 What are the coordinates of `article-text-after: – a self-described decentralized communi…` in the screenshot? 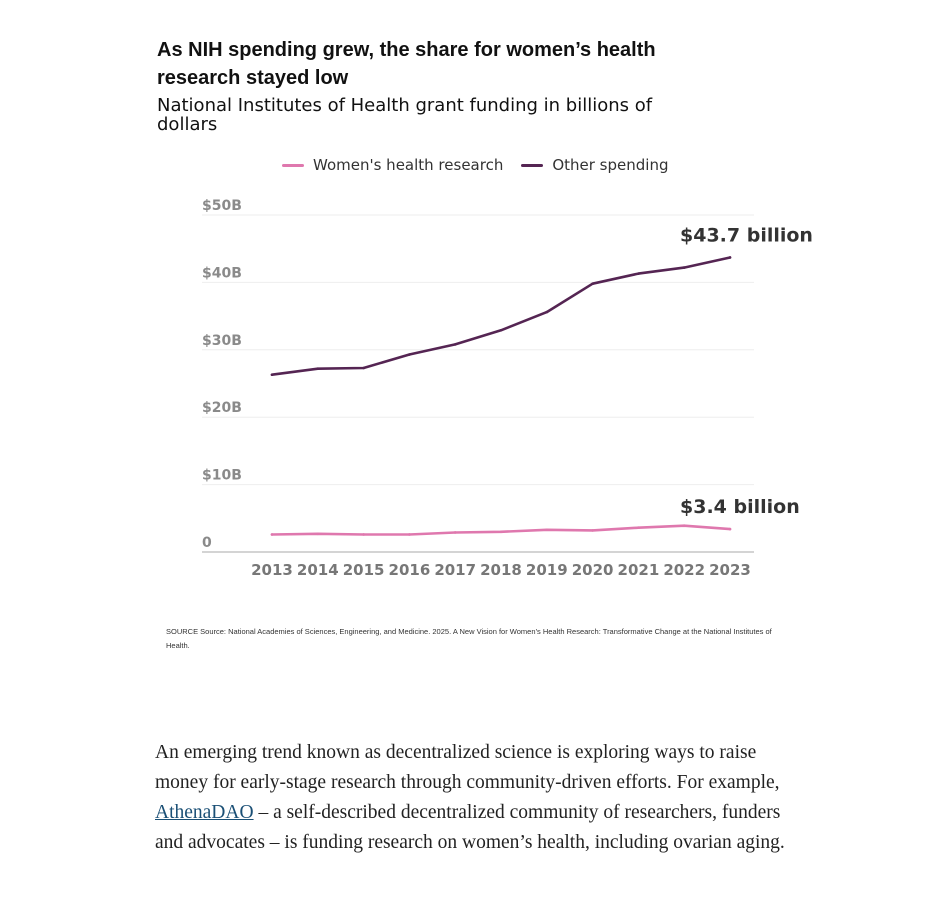 It's located at (470, 827).